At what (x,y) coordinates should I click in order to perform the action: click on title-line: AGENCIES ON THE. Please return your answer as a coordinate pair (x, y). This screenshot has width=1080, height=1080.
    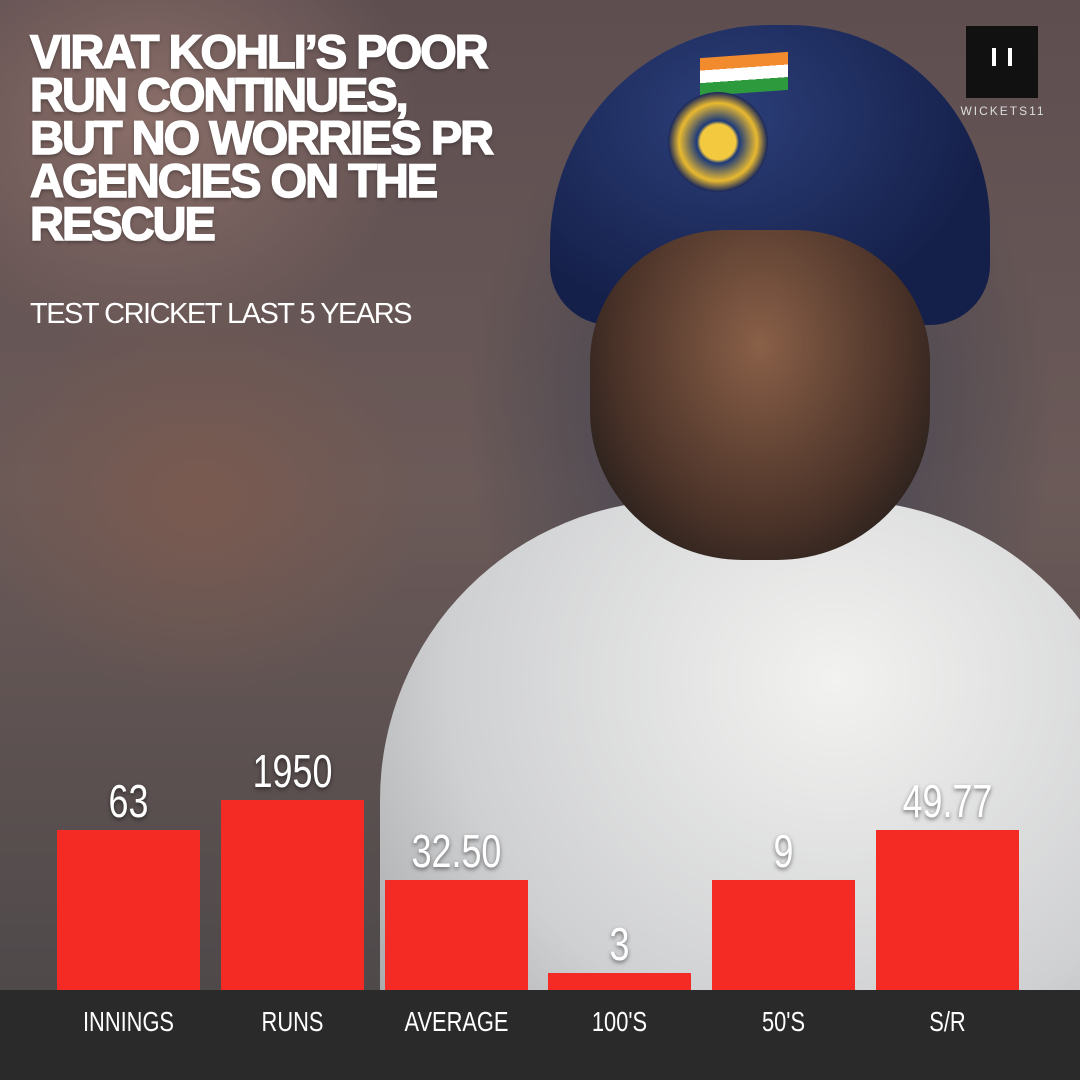
    Looking at the image, I should click on (234, 180).